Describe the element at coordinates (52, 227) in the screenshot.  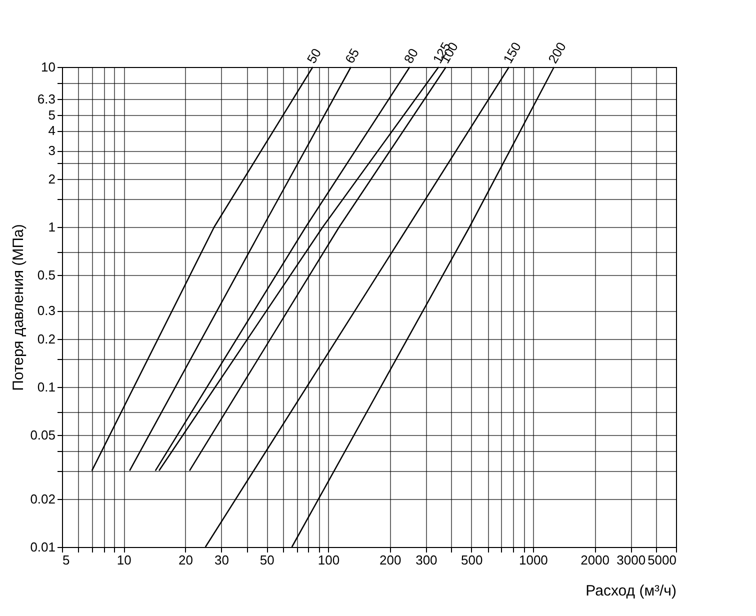
I see `y-tick-label: 1` at that location.